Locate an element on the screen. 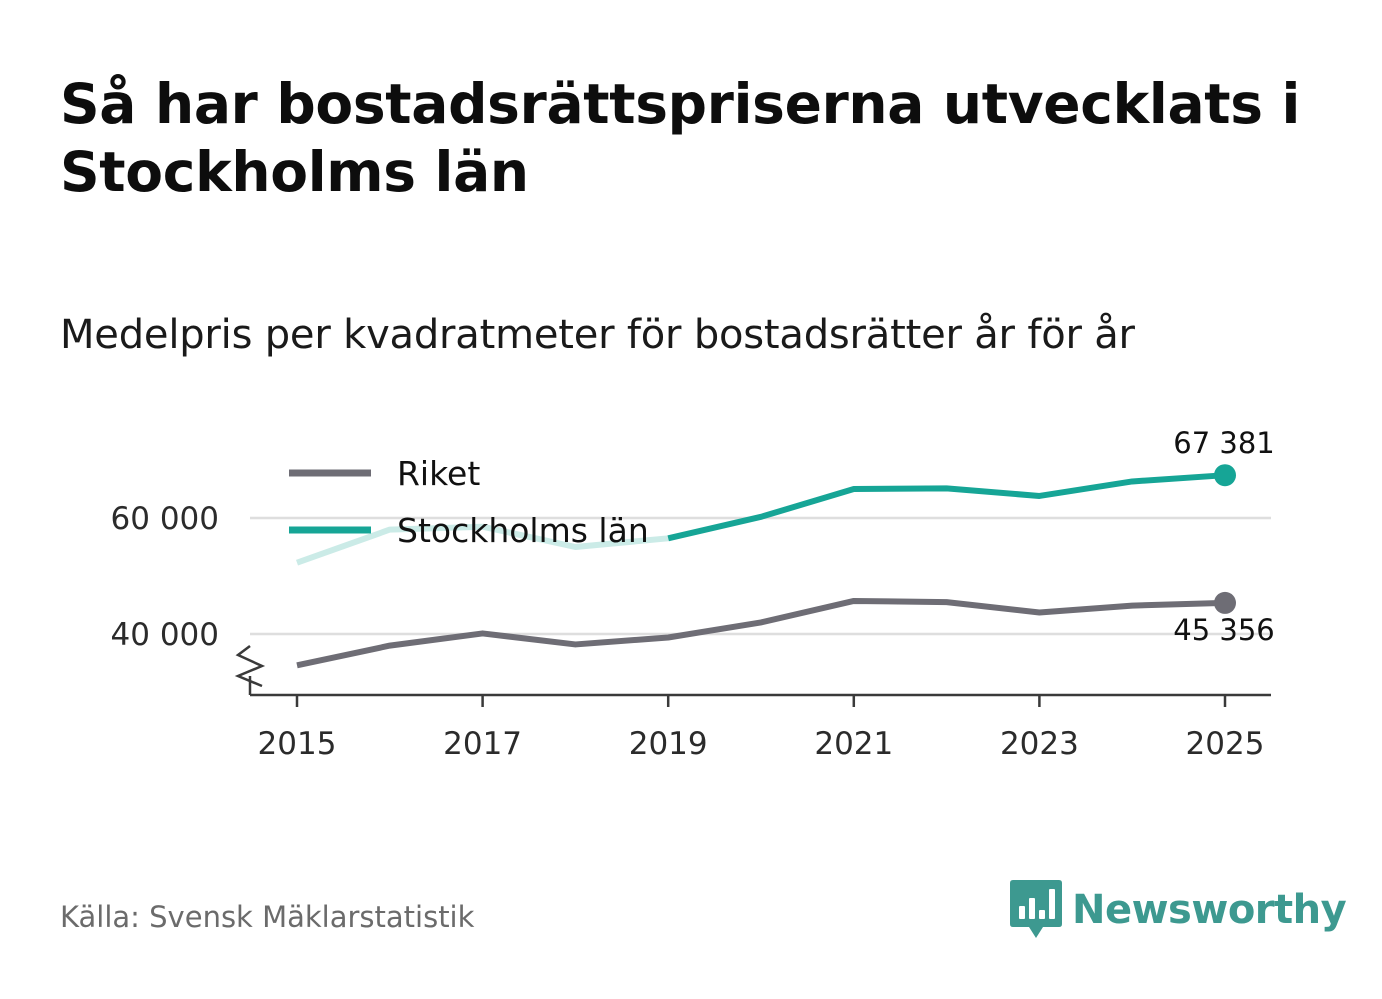 This screenshot has height=999, width=1382. legend-label: Riket is located at coordinates (438, 473).